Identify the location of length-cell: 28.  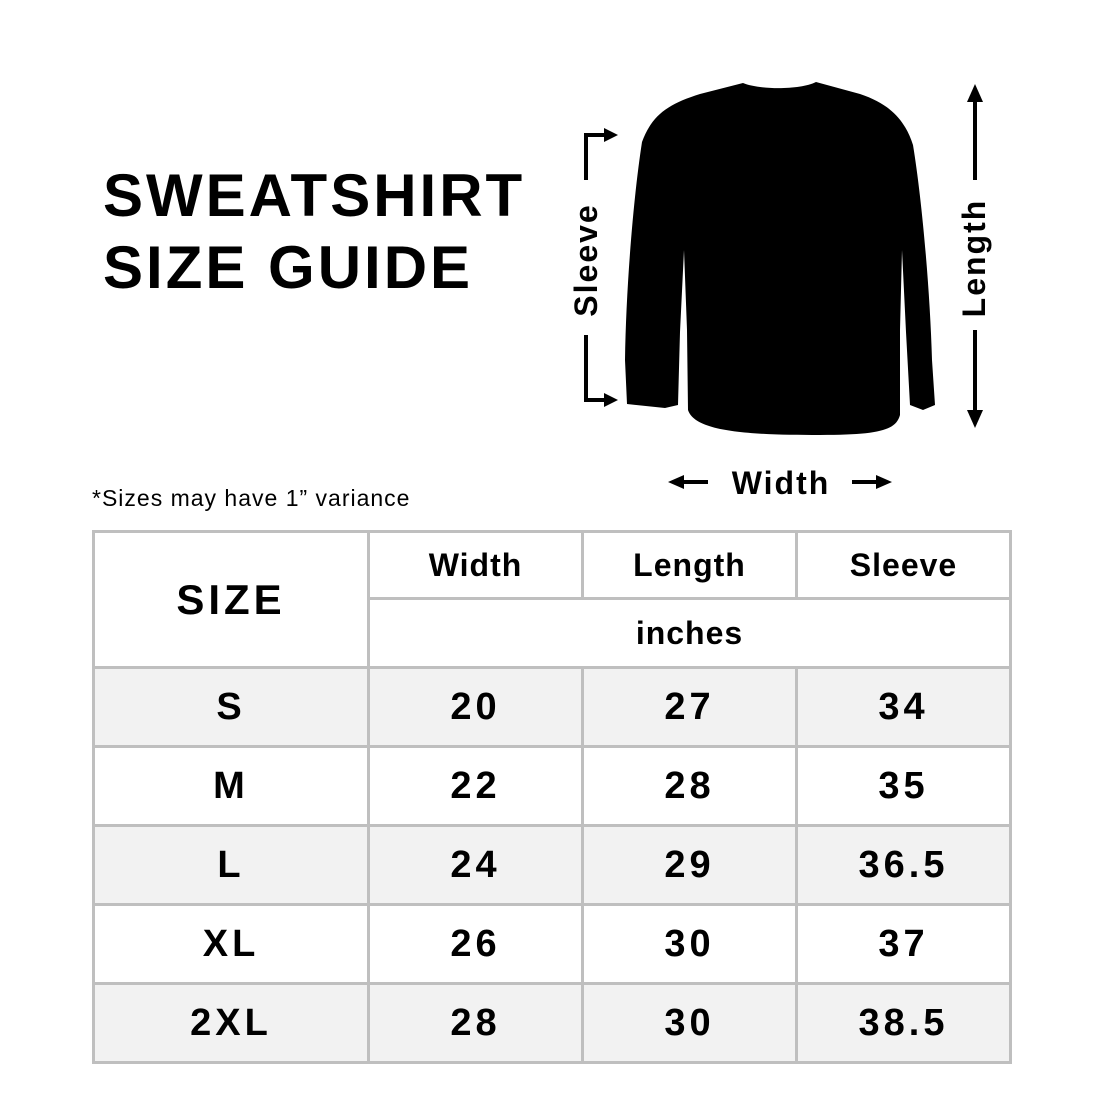
(689, 786).